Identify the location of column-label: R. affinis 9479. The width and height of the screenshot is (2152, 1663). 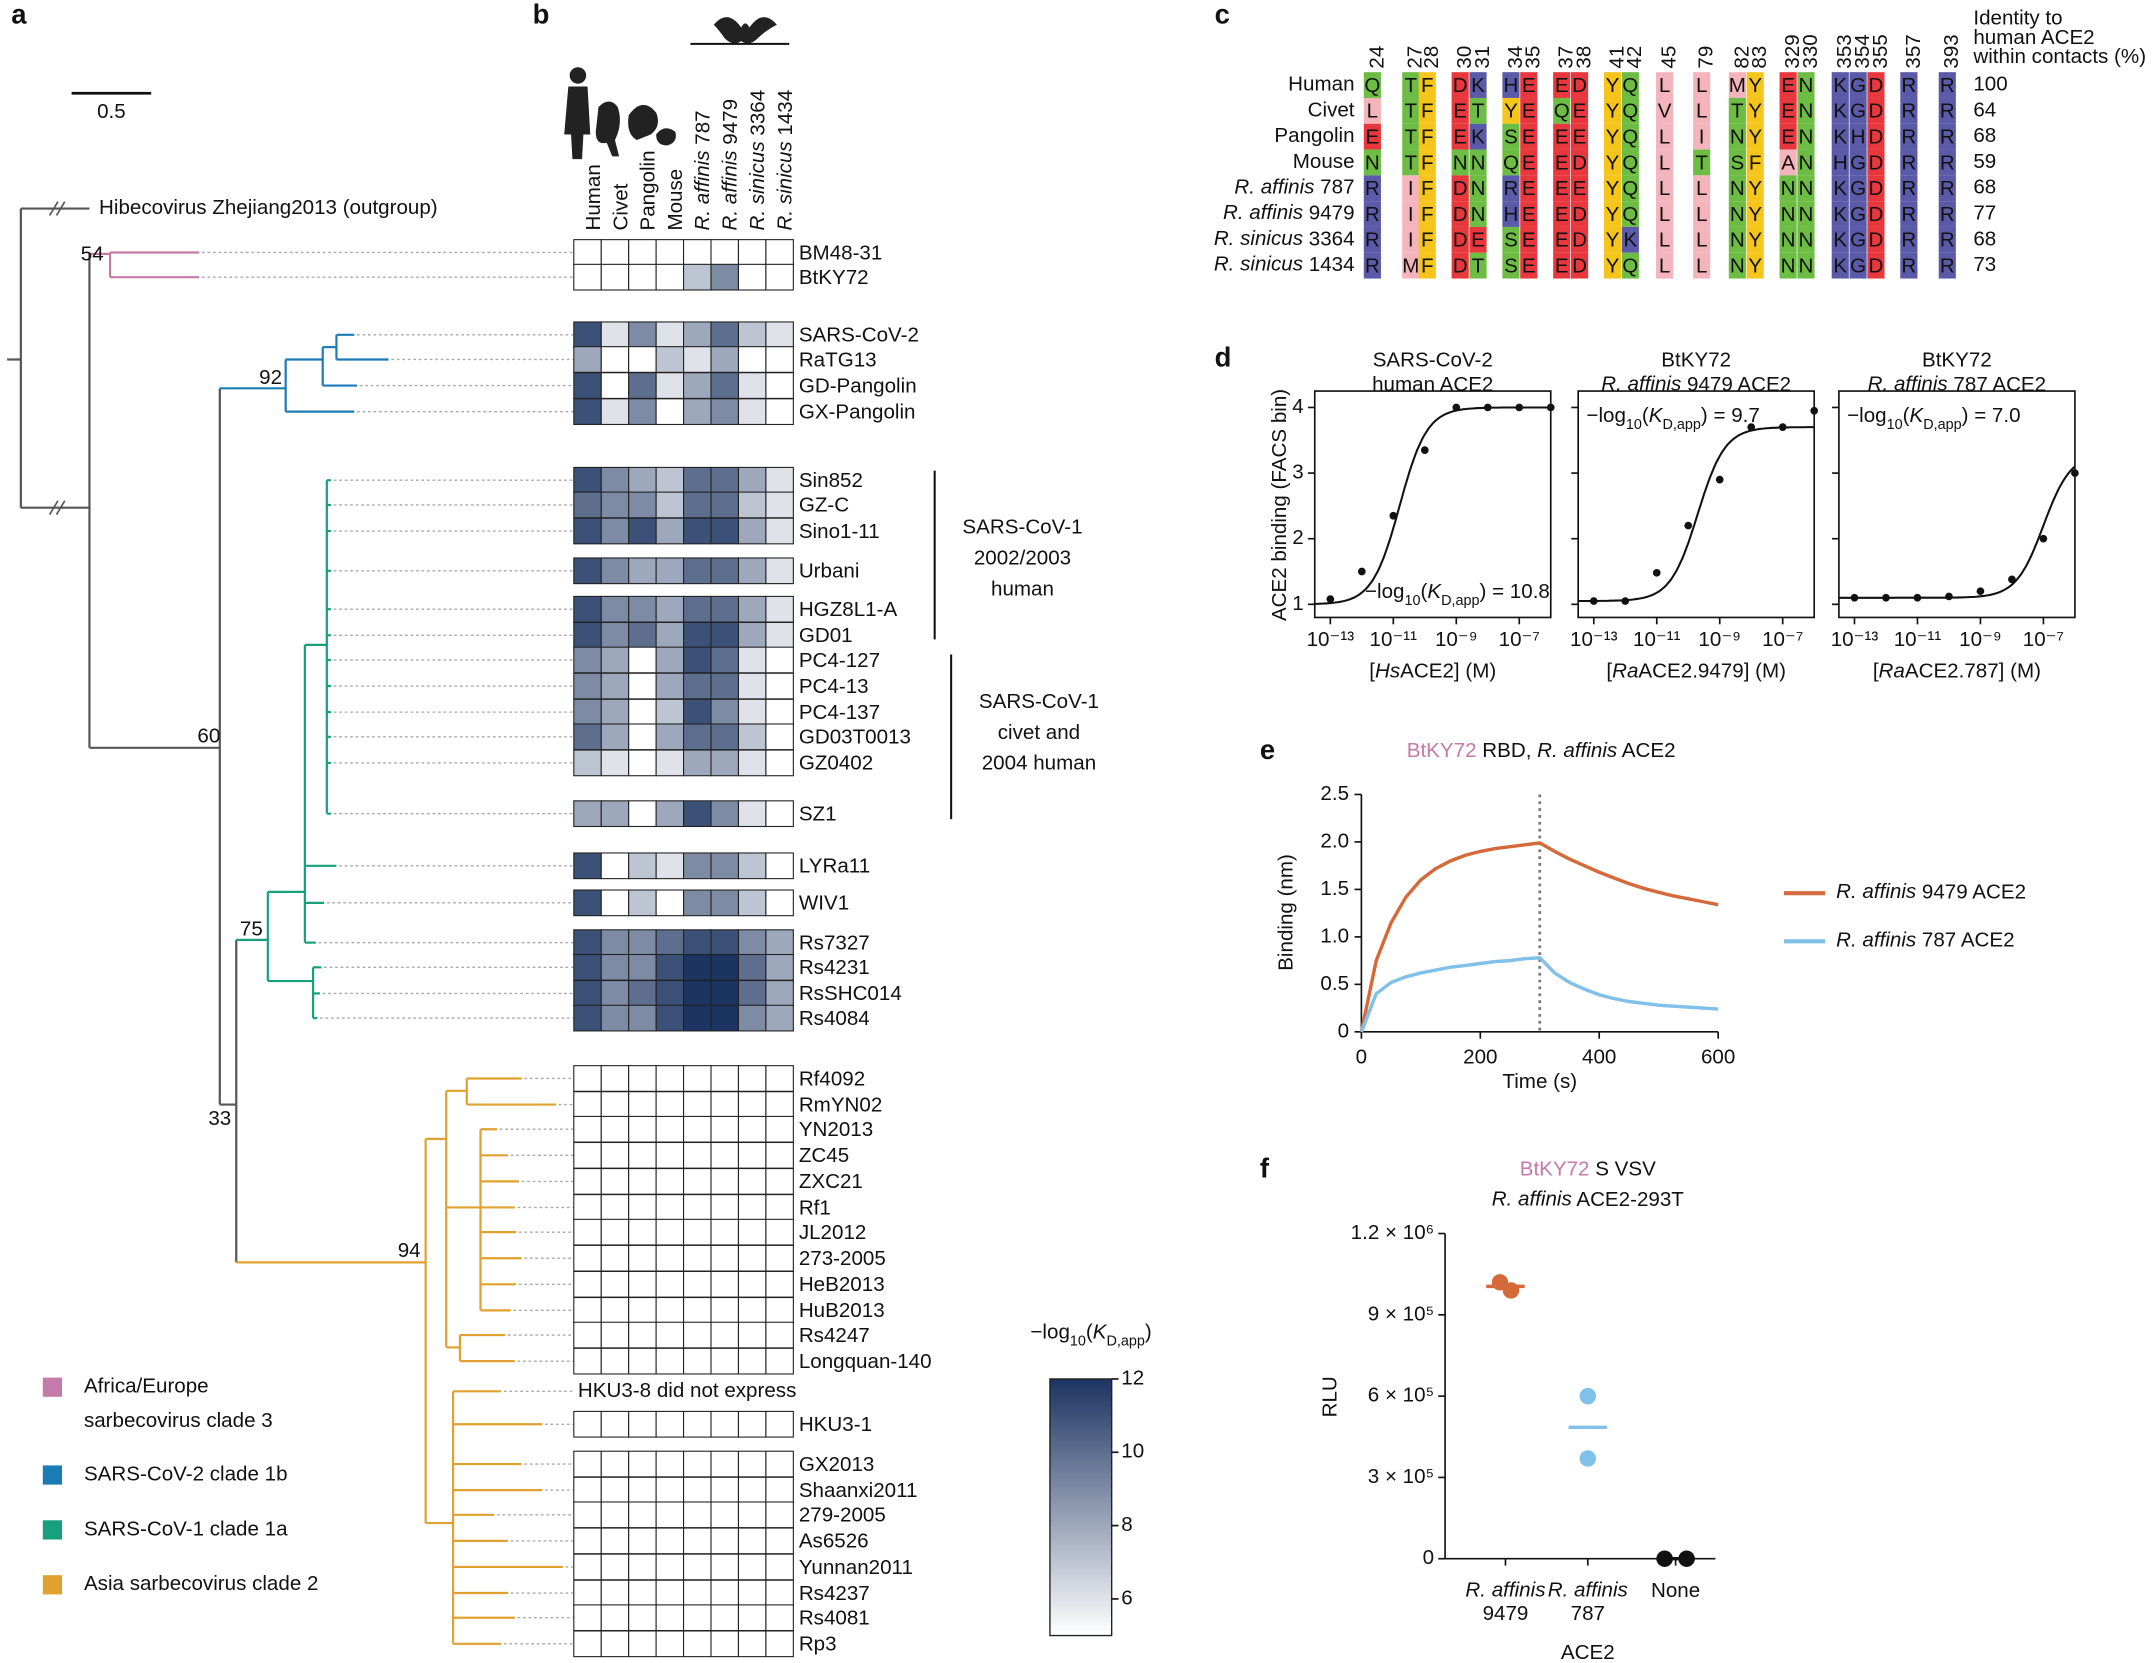
(730, 165).